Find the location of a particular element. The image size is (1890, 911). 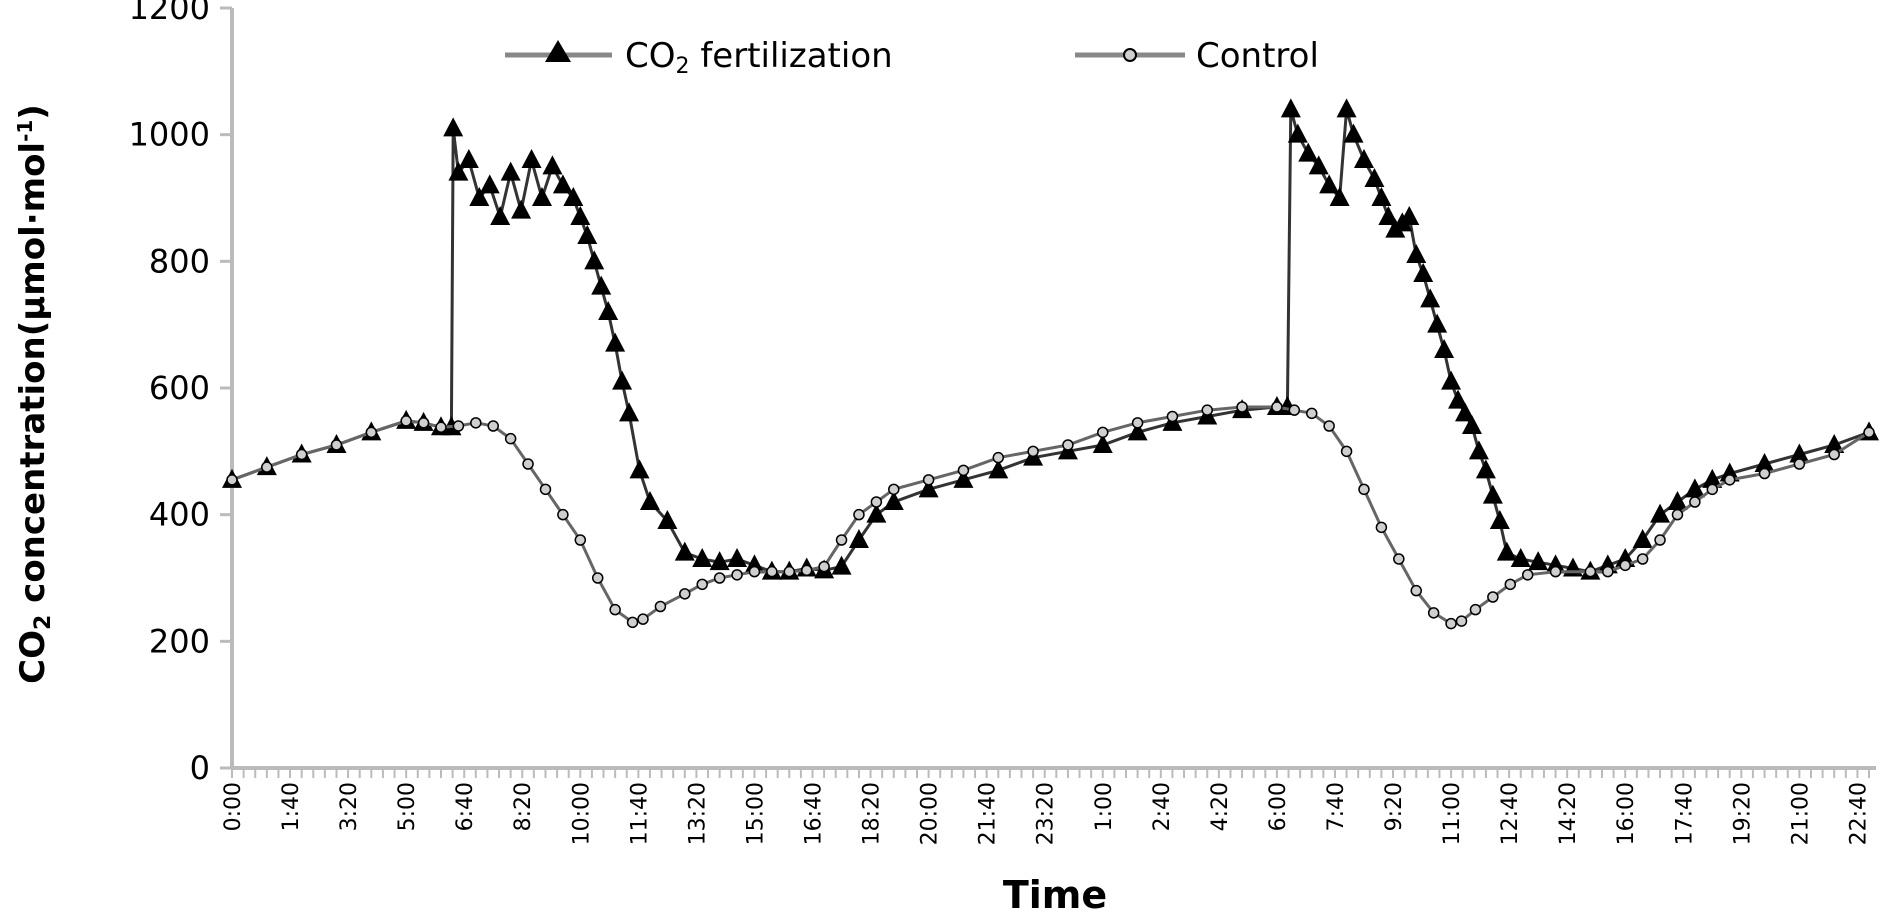

legend-label-control: Control is located at coordinates (1257, 56).